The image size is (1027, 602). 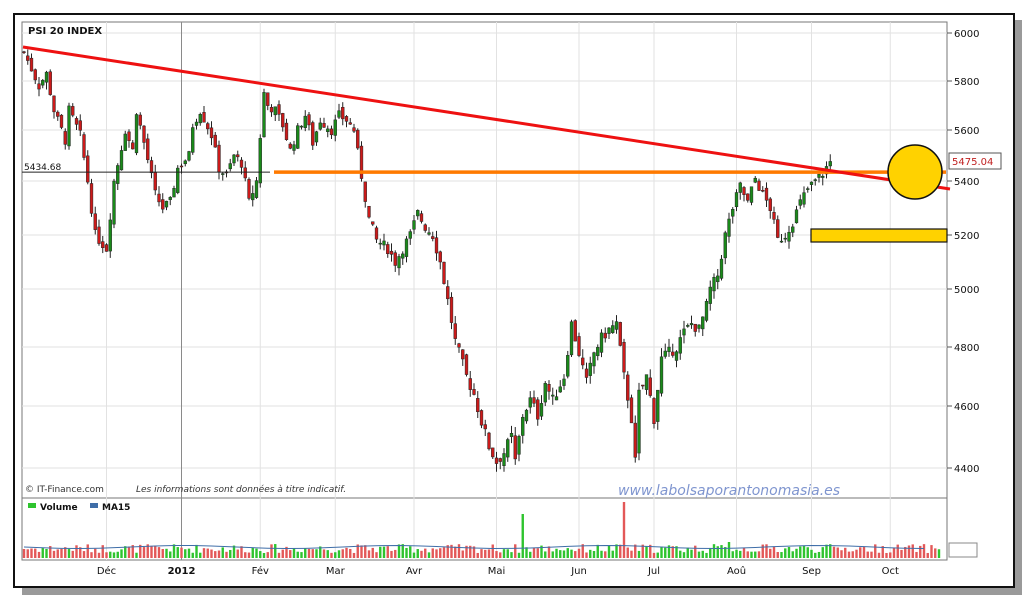 What do you see at coordinates (975, 161) in the screenshot?
I see `last-price-tag` at bounding box center [975, 161].